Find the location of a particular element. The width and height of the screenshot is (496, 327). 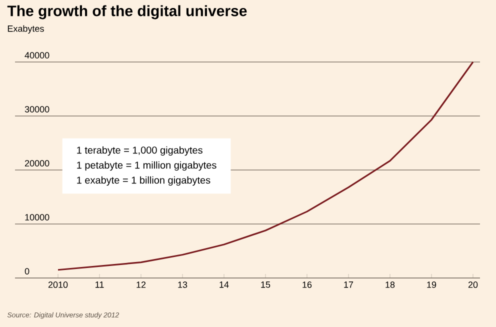

chart-title: The growth of the digital universe is located at coordinates (127, 12).